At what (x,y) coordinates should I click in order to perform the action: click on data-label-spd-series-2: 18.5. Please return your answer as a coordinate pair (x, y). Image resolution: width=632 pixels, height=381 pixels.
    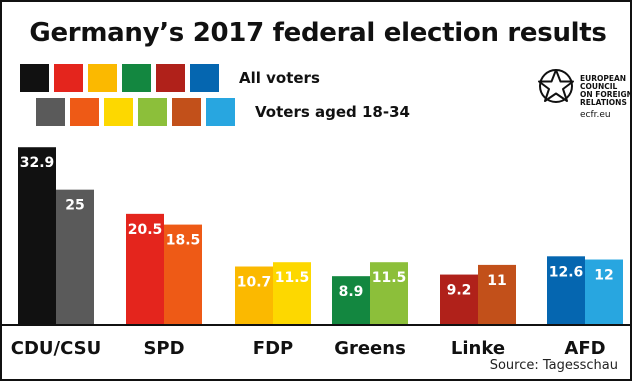
    Looking at the image, I should click on (183, 241).